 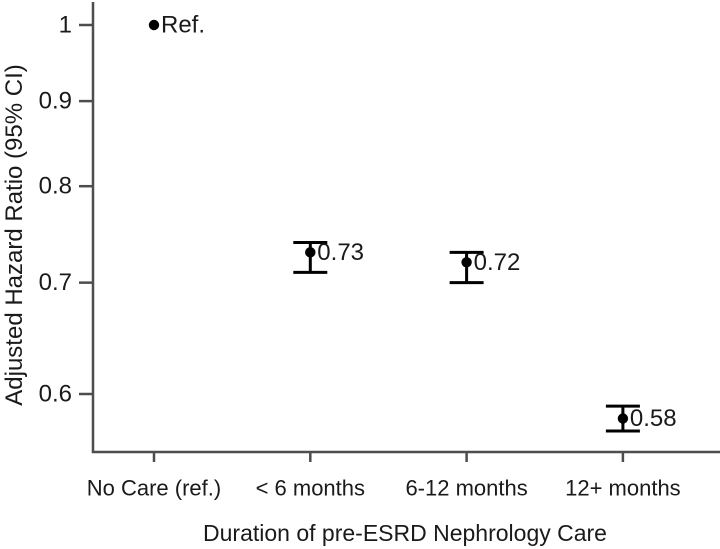 What do you see at coordinates (623, 488) in the screenshot?
I see `x-category-label: 12+ months` at bounding box center [623, 488].